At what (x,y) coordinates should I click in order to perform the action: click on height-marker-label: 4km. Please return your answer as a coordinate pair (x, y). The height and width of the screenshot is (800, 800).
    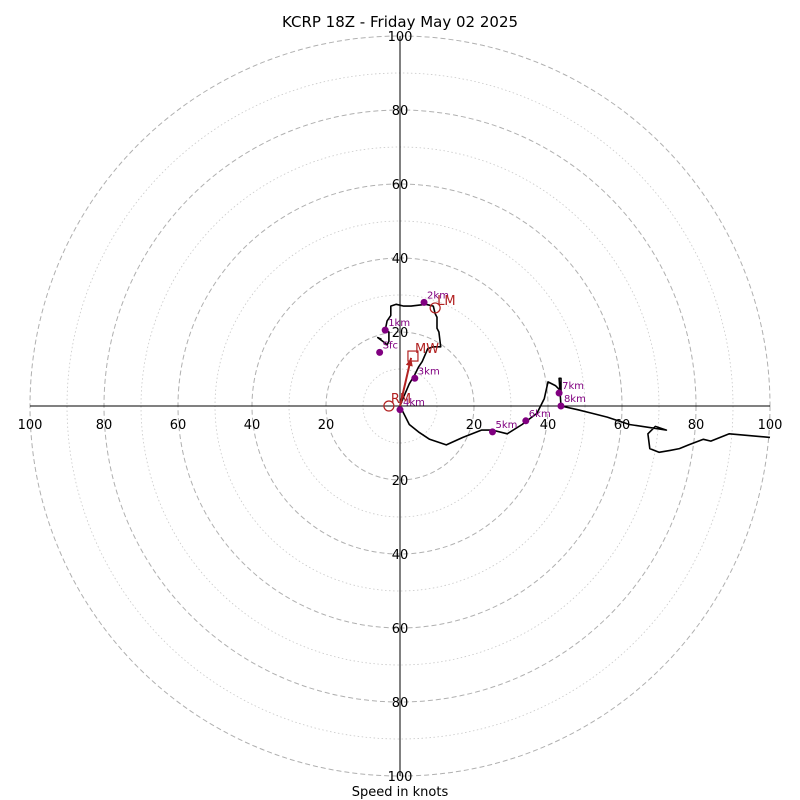
    Looking at the image, I should click on (414, 403).